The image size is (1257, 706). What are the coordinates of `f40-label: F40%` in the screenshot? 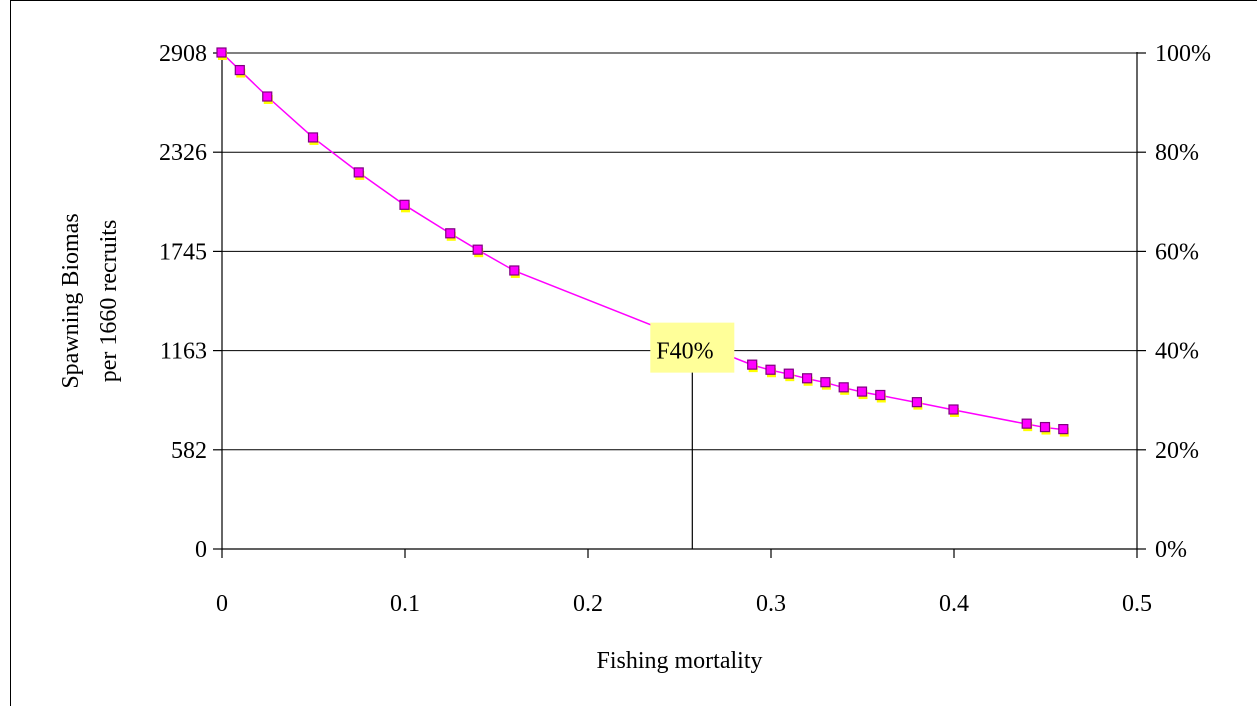 It's located at (684, 352).